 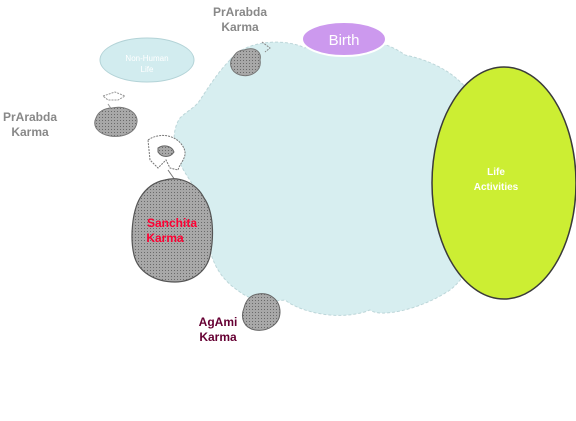 I want to click on birth-label: Birth, so click(x=344, y=40).